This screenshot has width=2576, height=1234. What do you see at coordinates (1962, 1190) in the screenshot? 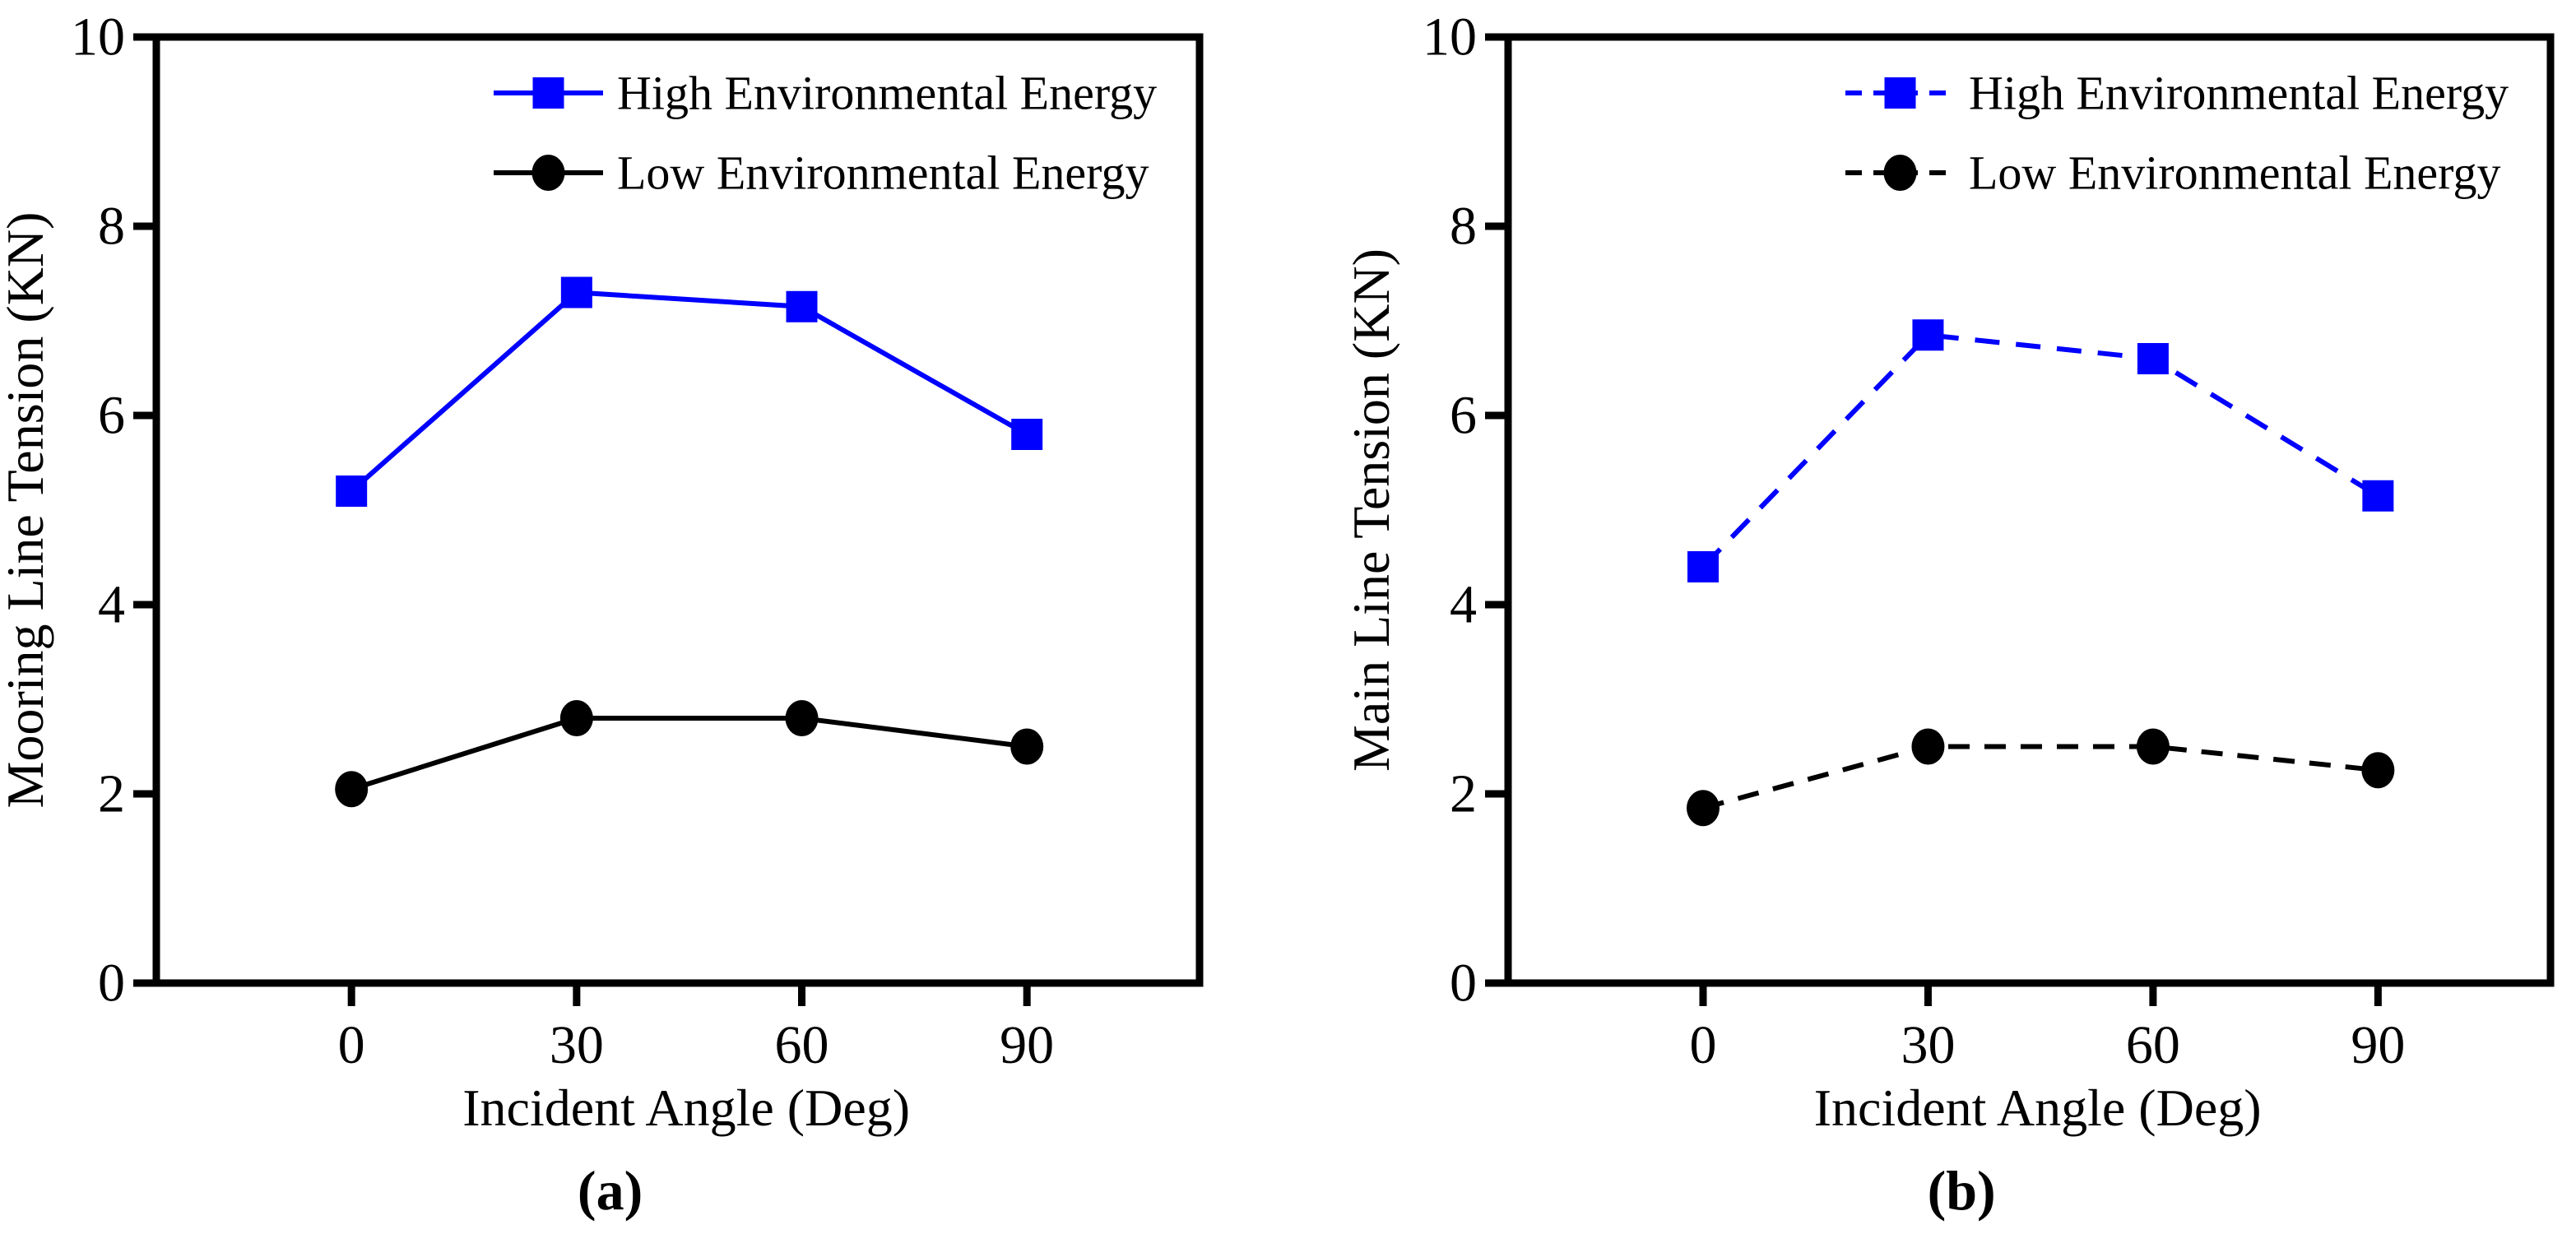
I see `panel-caption: (b)` at bounding box center [1962, 1190].